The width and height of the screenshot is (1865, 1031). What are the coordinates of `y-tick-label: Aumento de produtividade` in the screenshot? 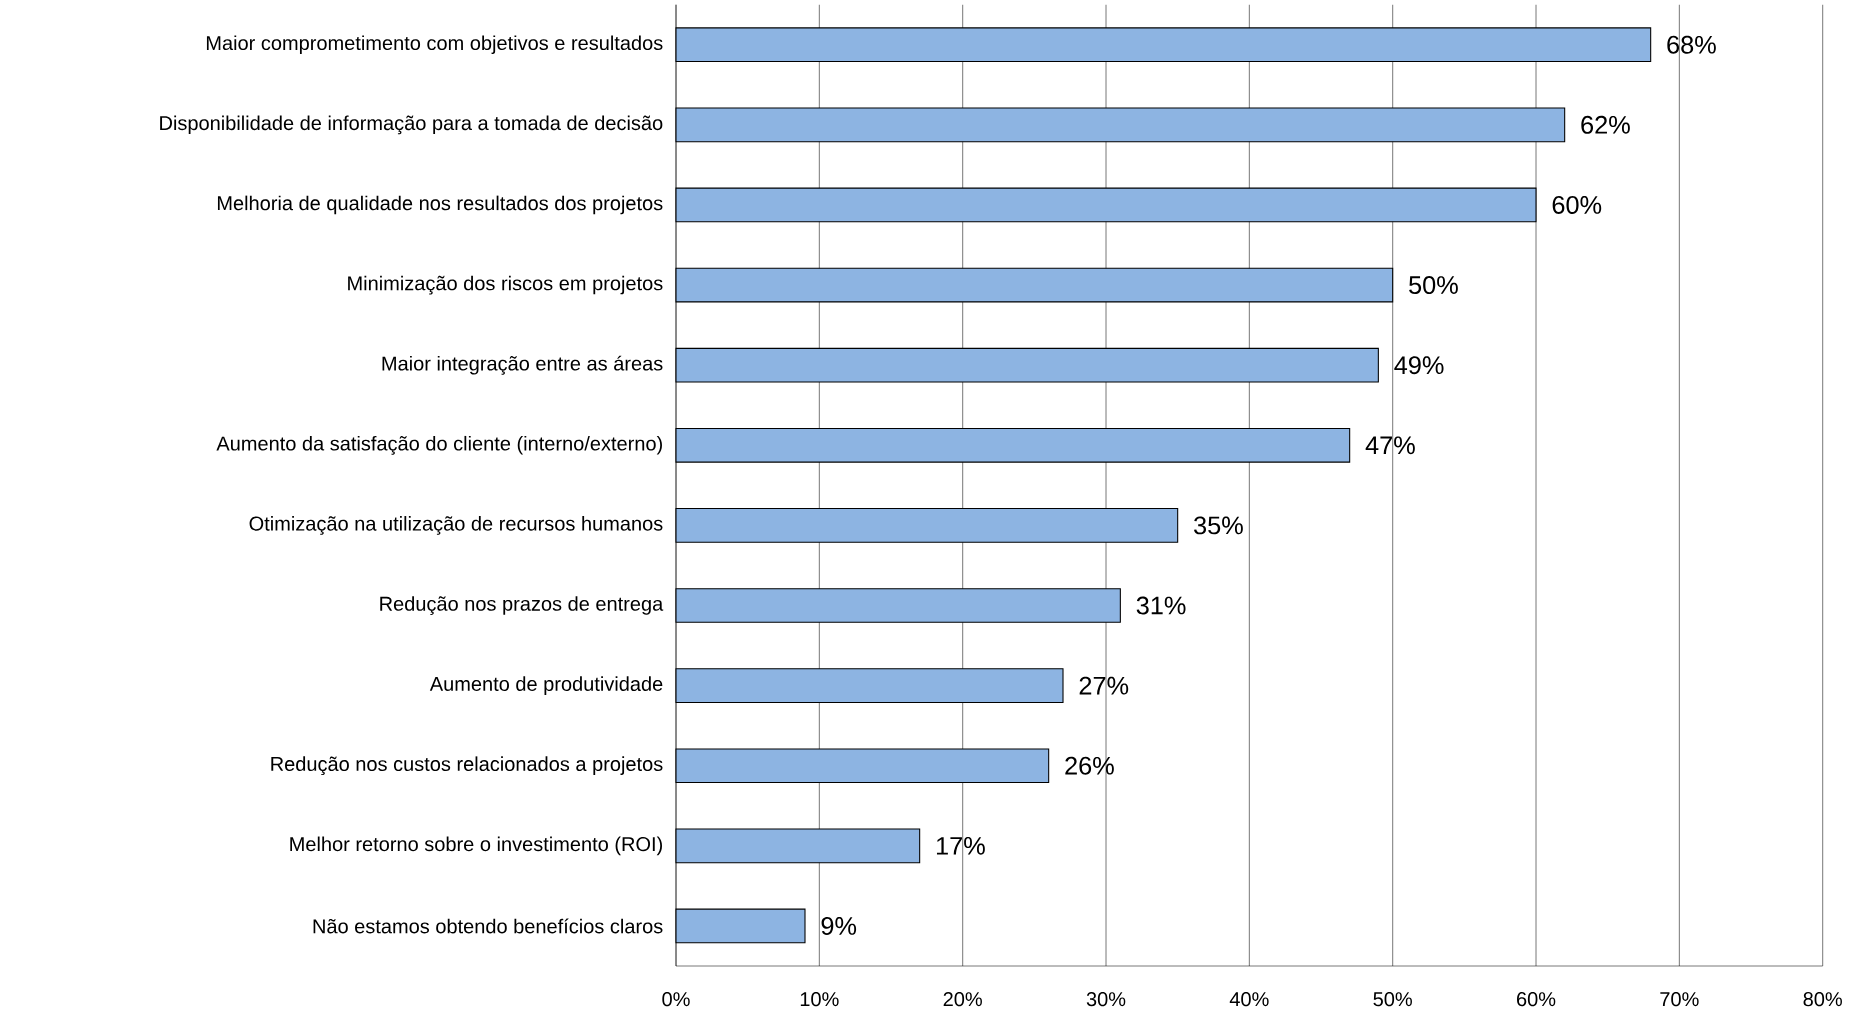 It's located at (546, 685).